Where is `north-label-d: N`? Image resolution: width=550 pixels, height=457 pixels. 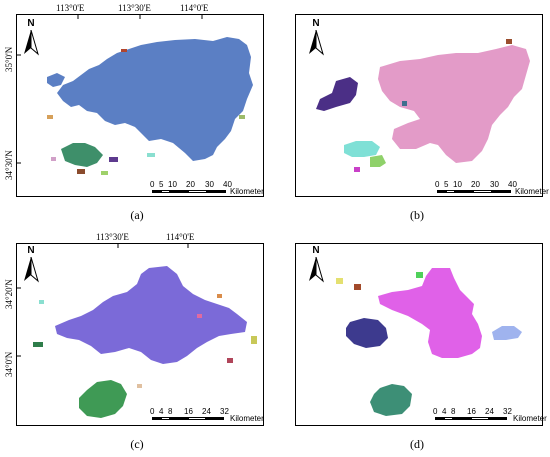 north-label-d: N is located at coordinates (316, 250).